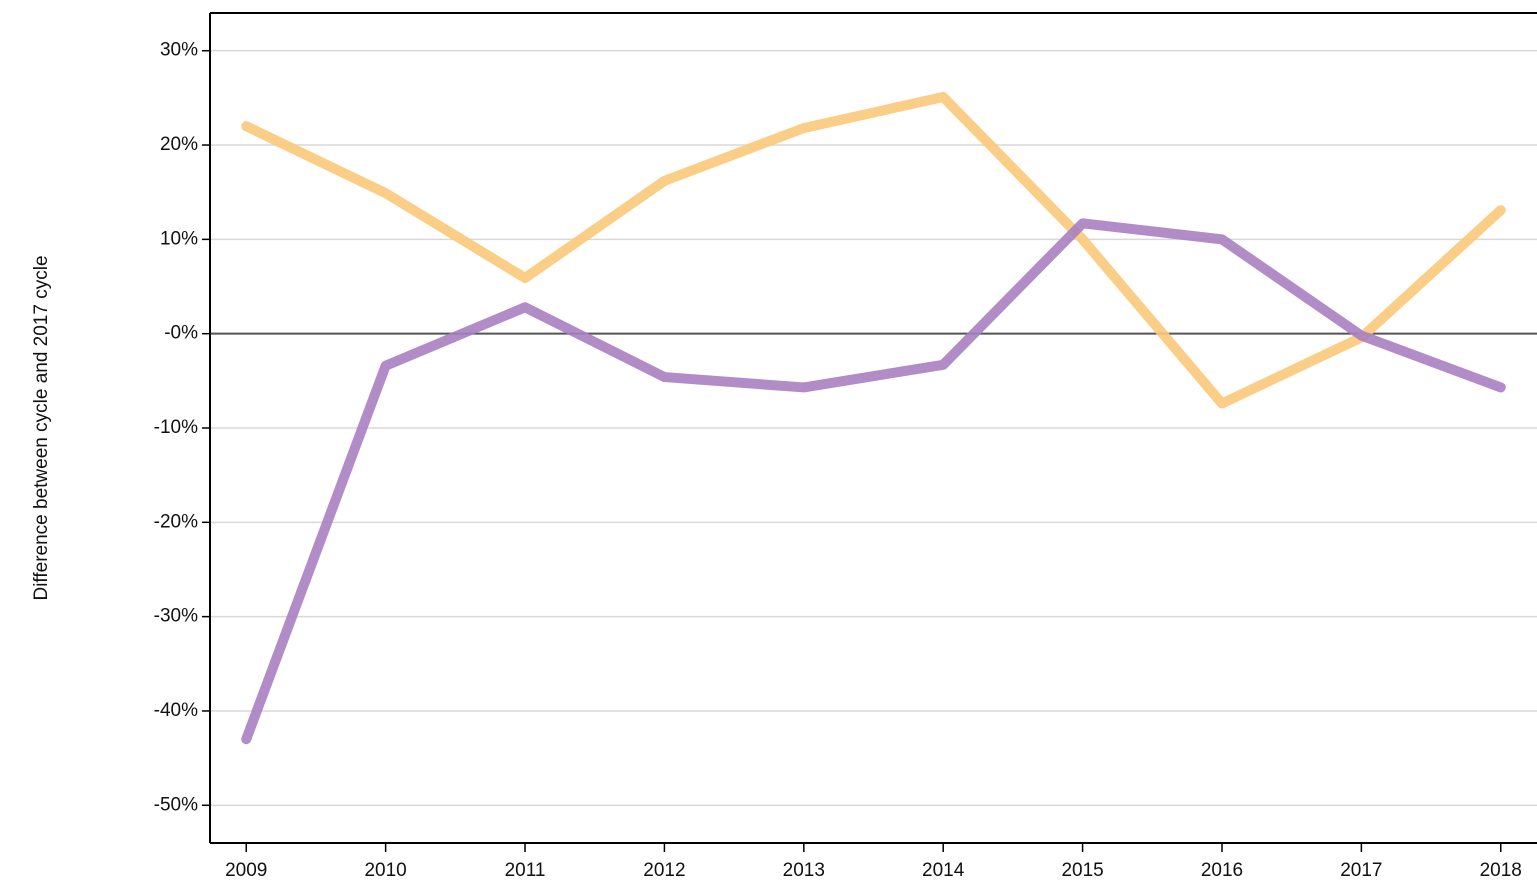 This screenshot has width=1537, height=896. I want to click on x-tick-label: 2013, so click(804, 870).